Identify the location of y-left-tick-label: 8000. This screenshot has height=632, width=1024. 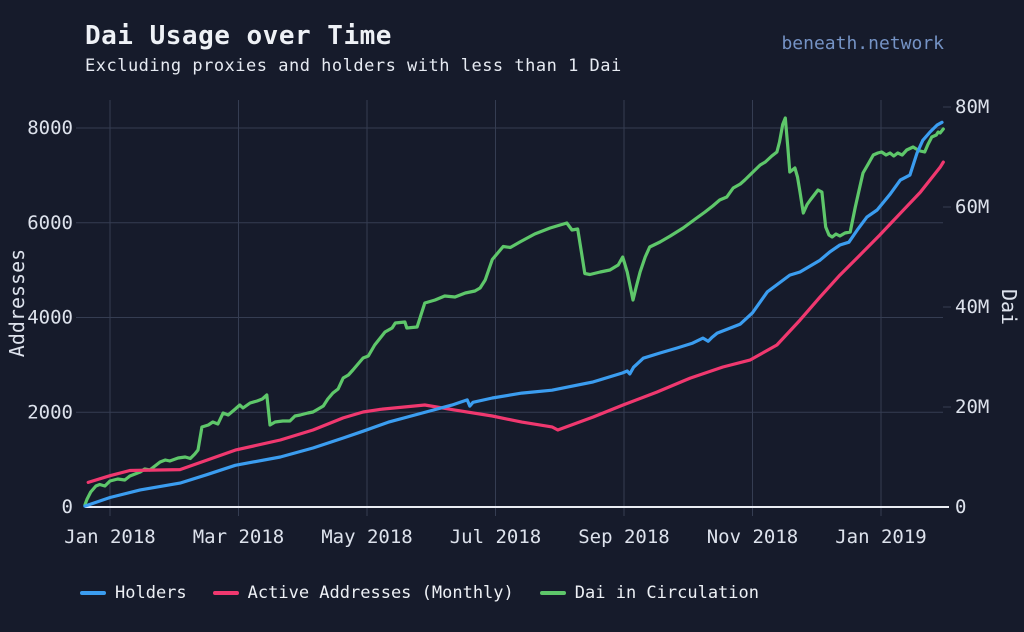
(50, 128).